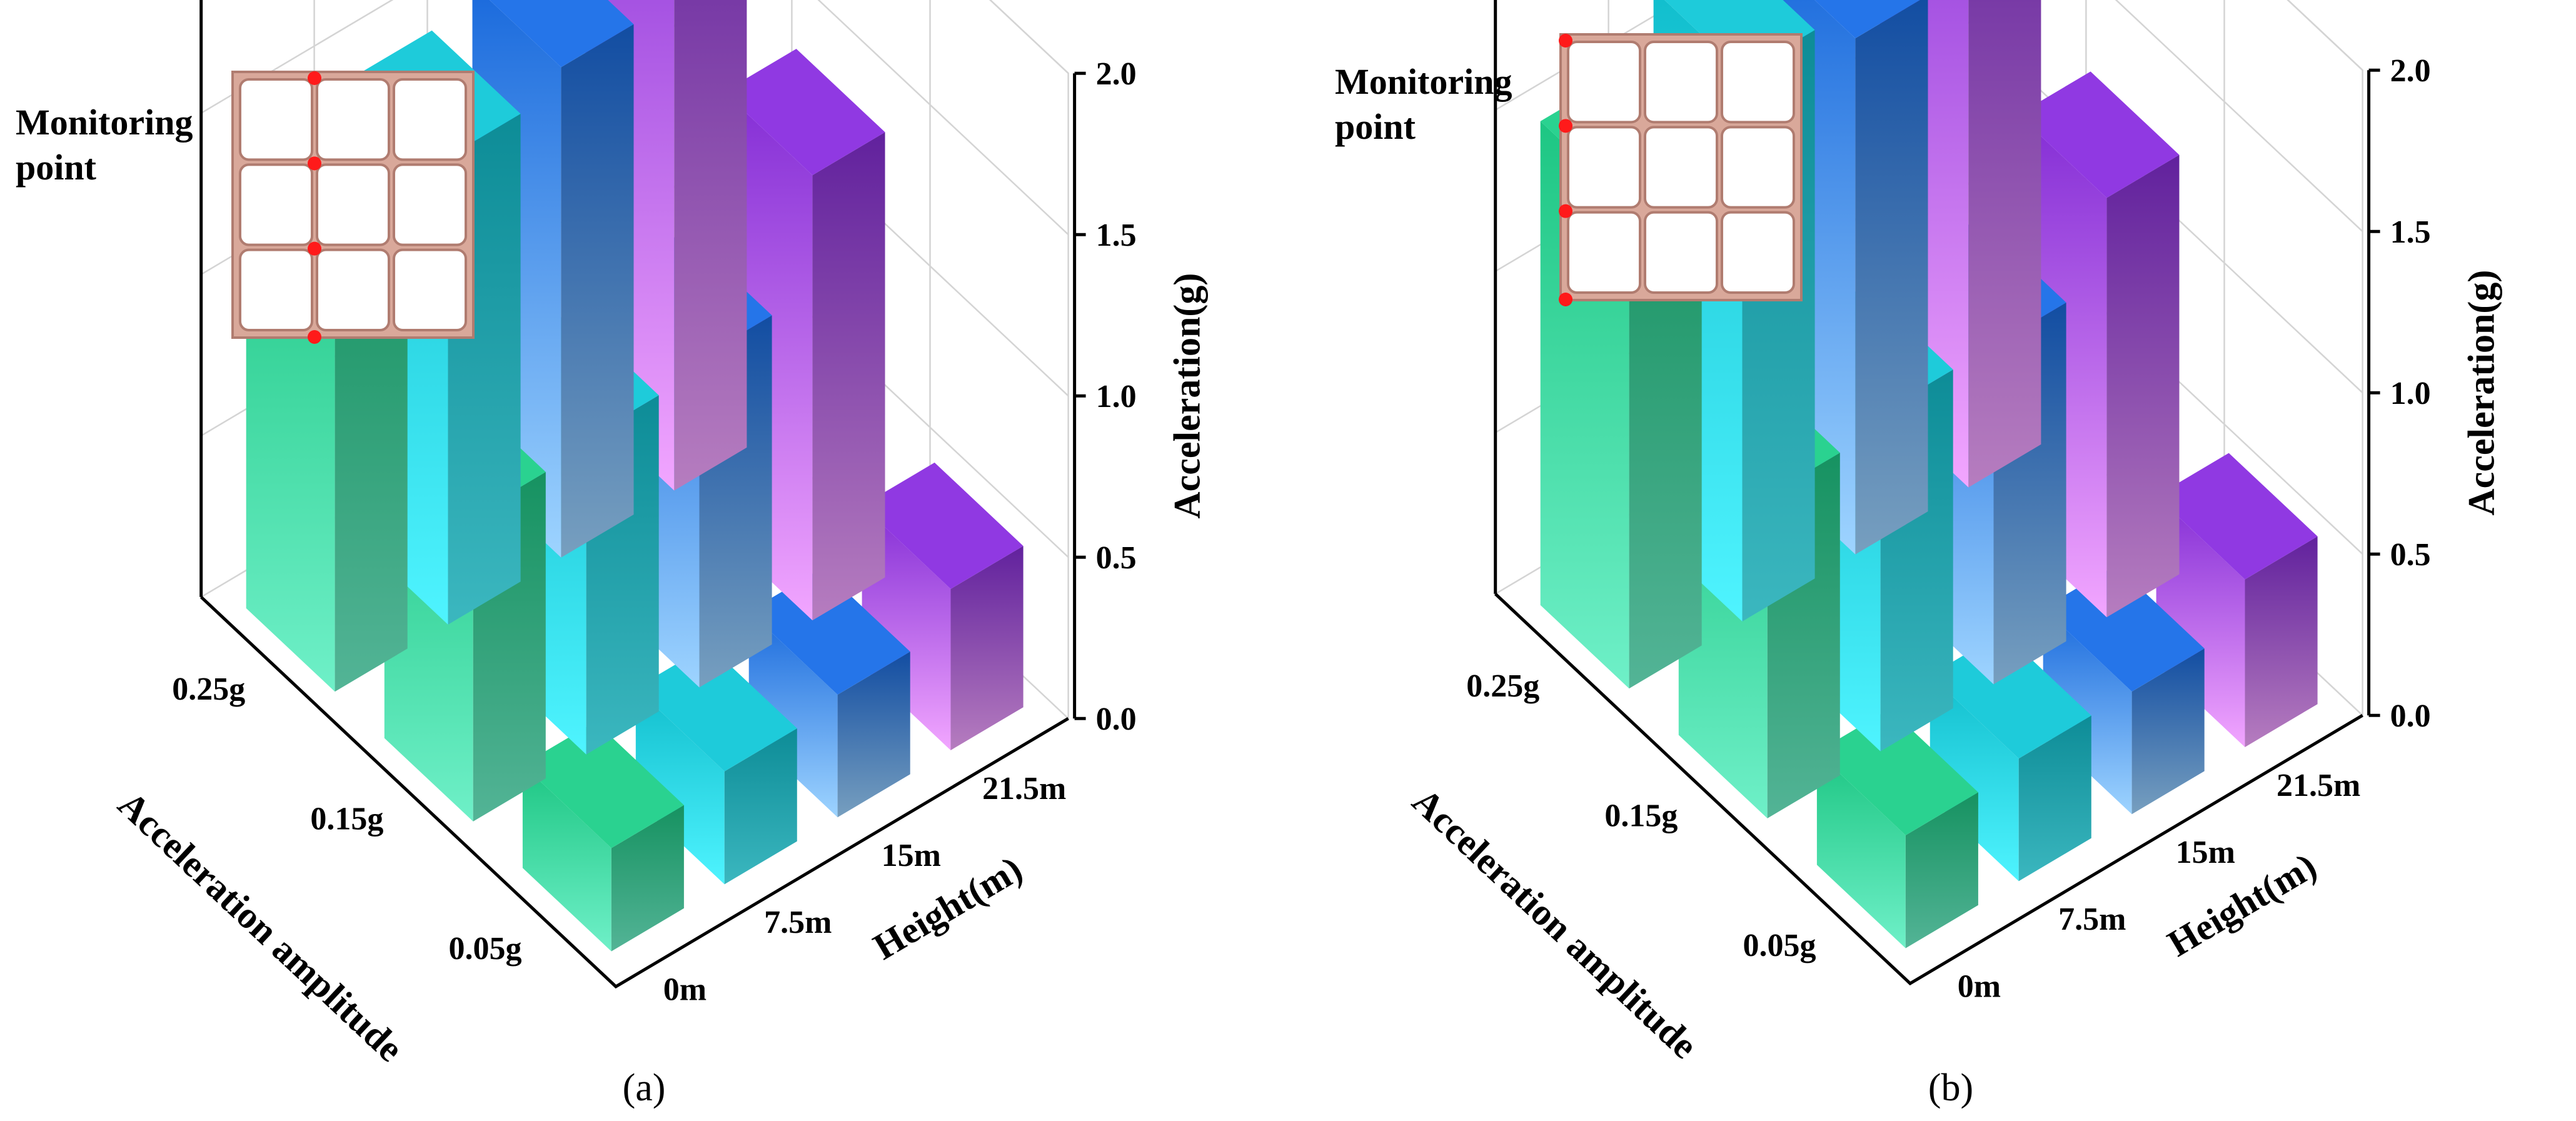 The width and height of the screenshot is (2576, 1121). I want to click on panel-label-a: (a), so click(644, 1088).